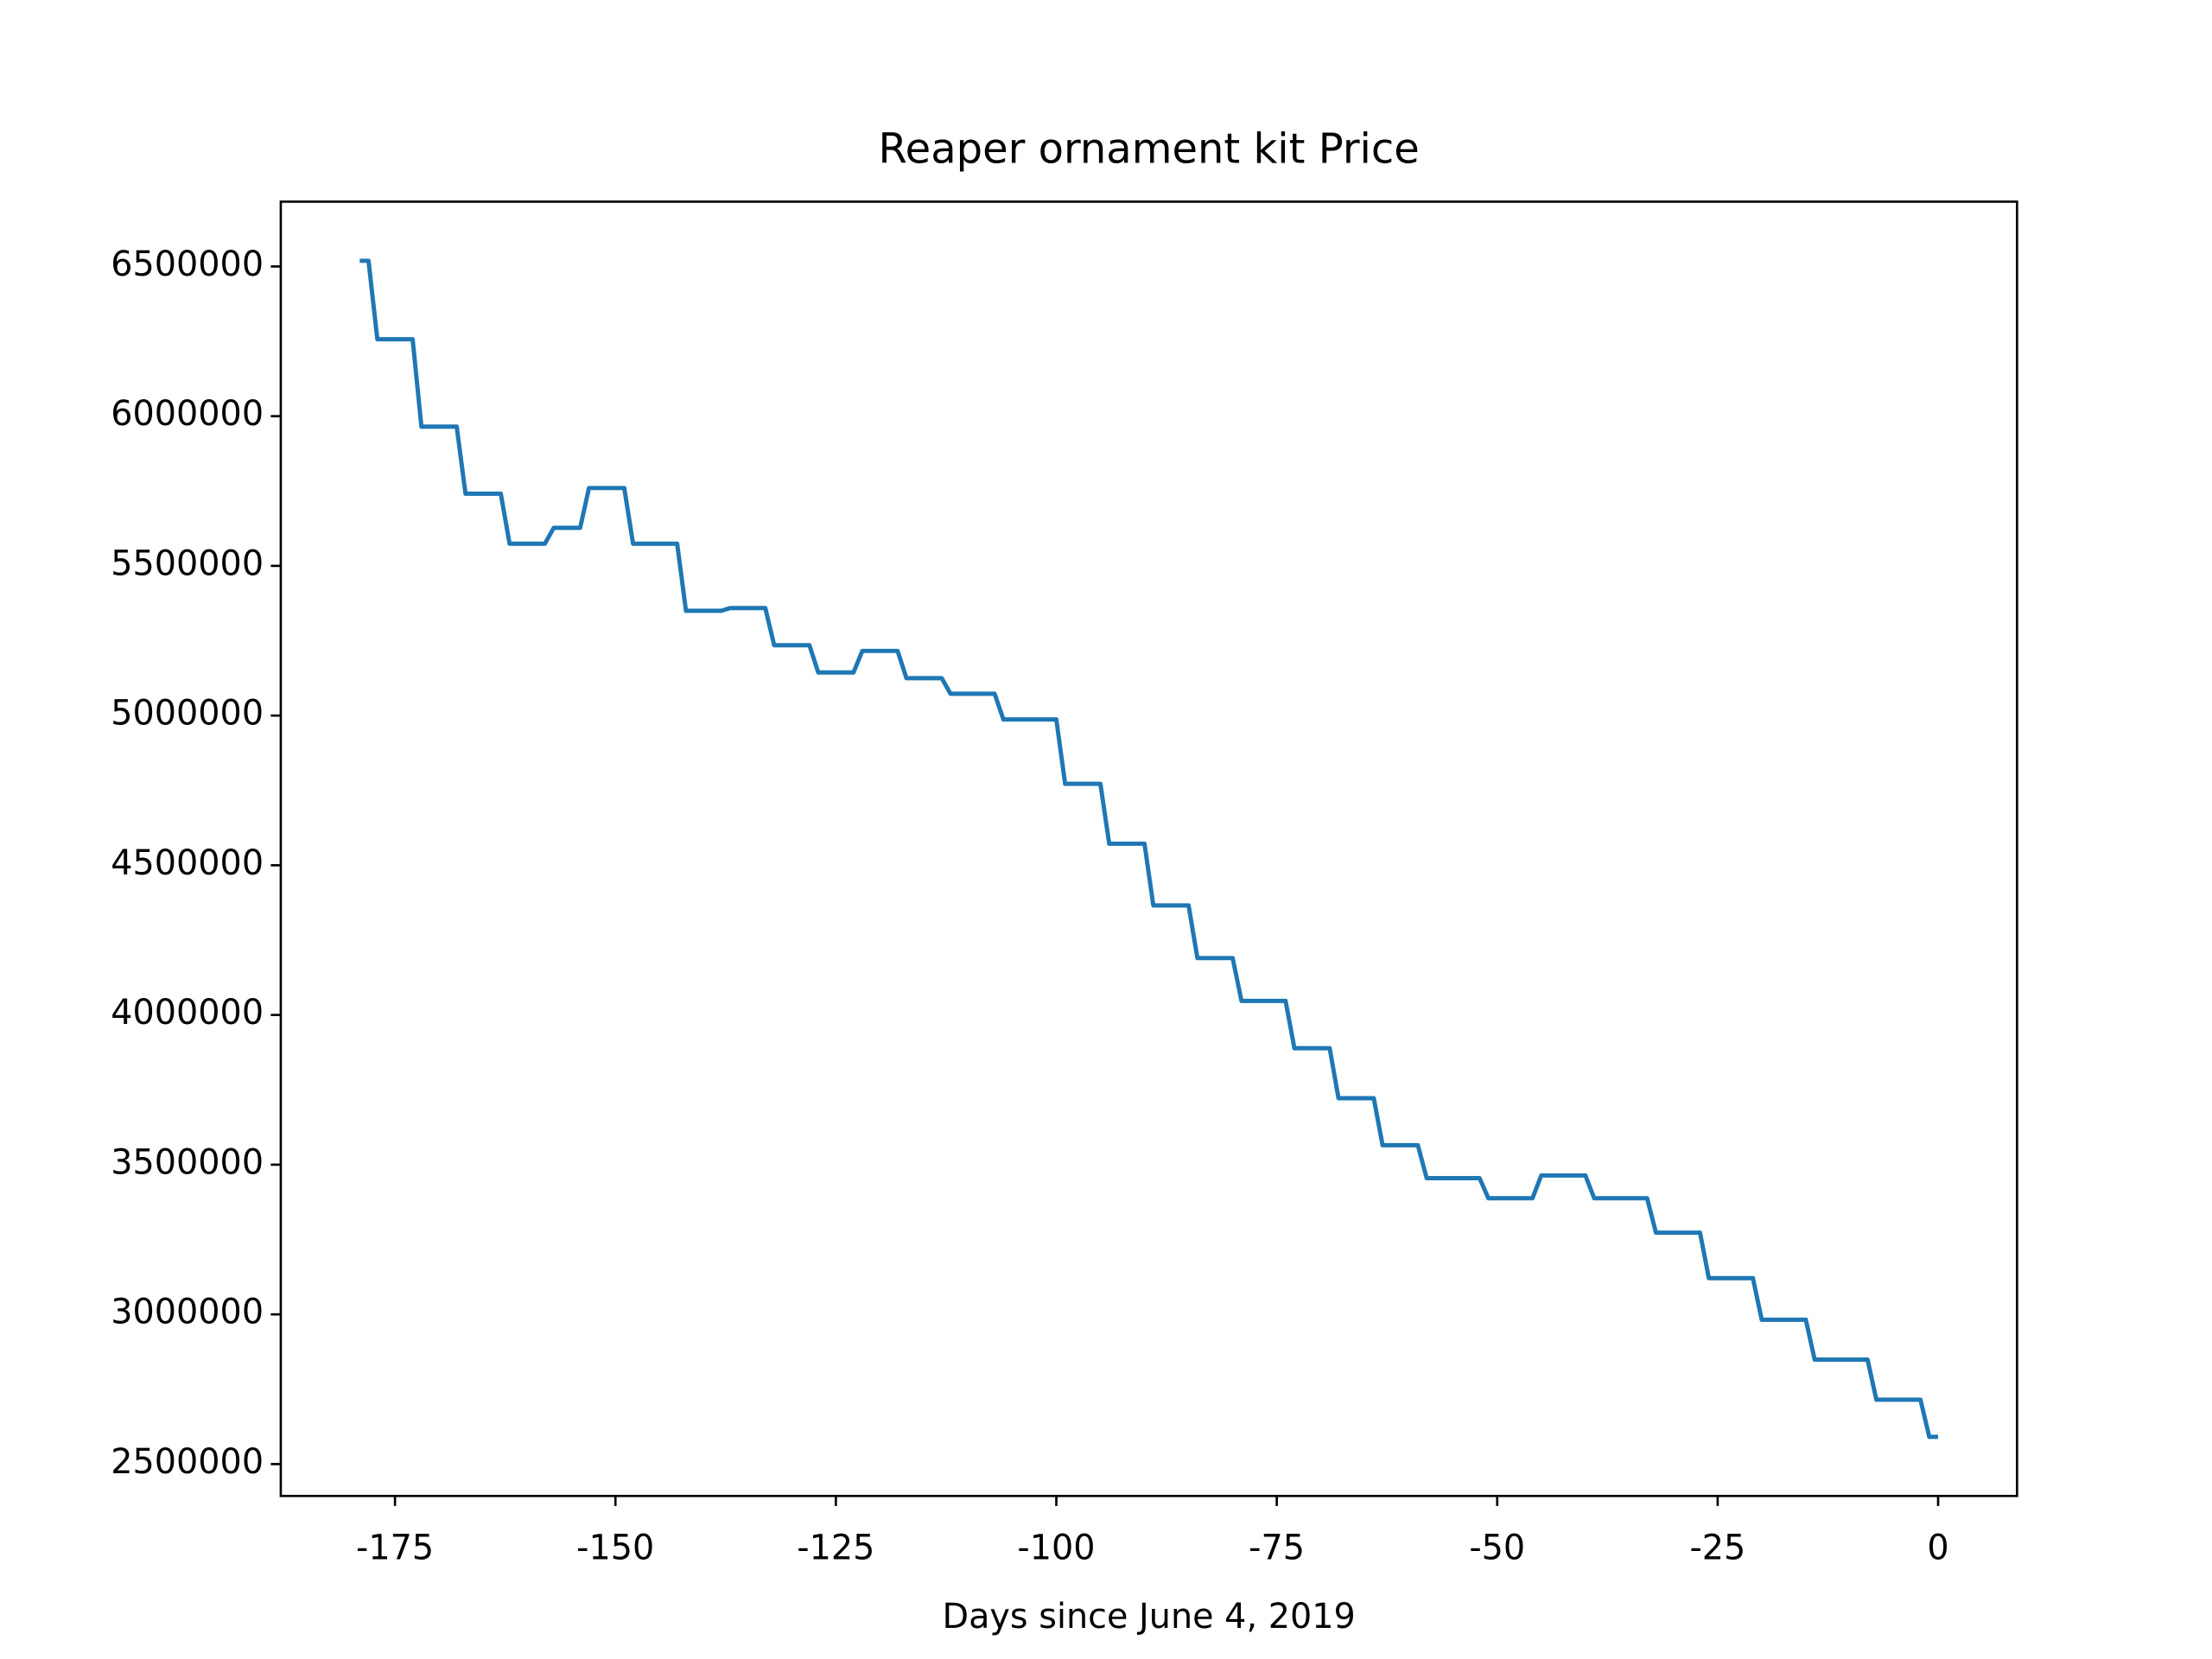  I want to click on y-tick-label: 5500000, so click(187, 563).